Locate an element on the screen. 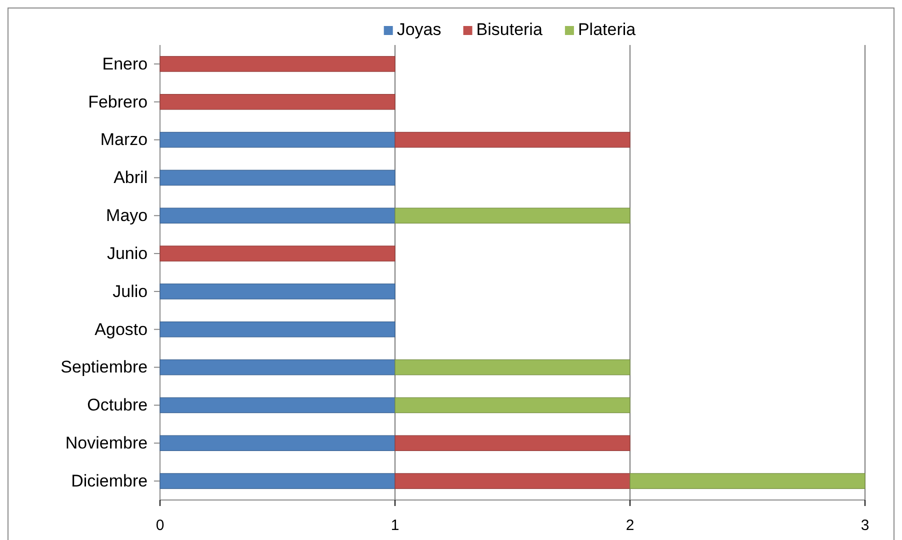 This screenshot has height=540, width=902. y-tick-label: Junio is located at coordinates (127, 253).